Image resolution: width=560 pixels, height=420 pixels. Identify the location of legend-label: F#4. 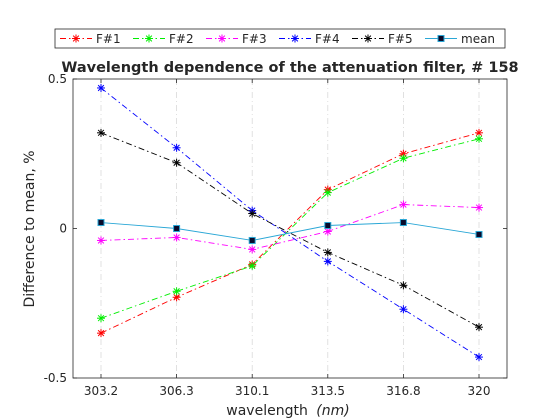
(327, 39).